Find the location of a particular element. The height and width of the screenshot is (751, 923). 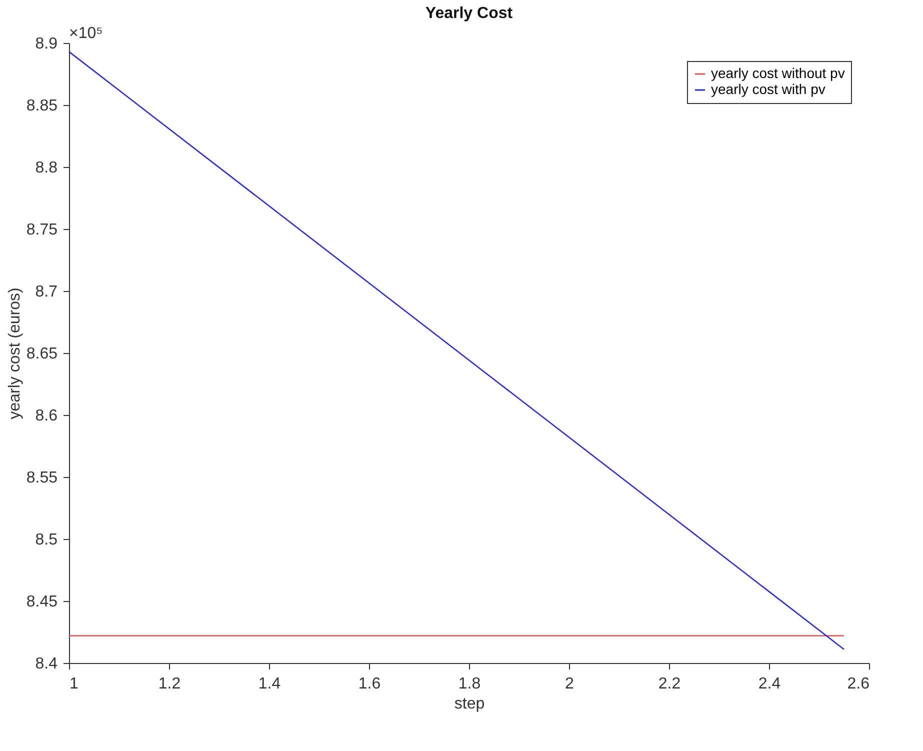

y-tick-label: 8.75 is located at coordinates (42, 230).